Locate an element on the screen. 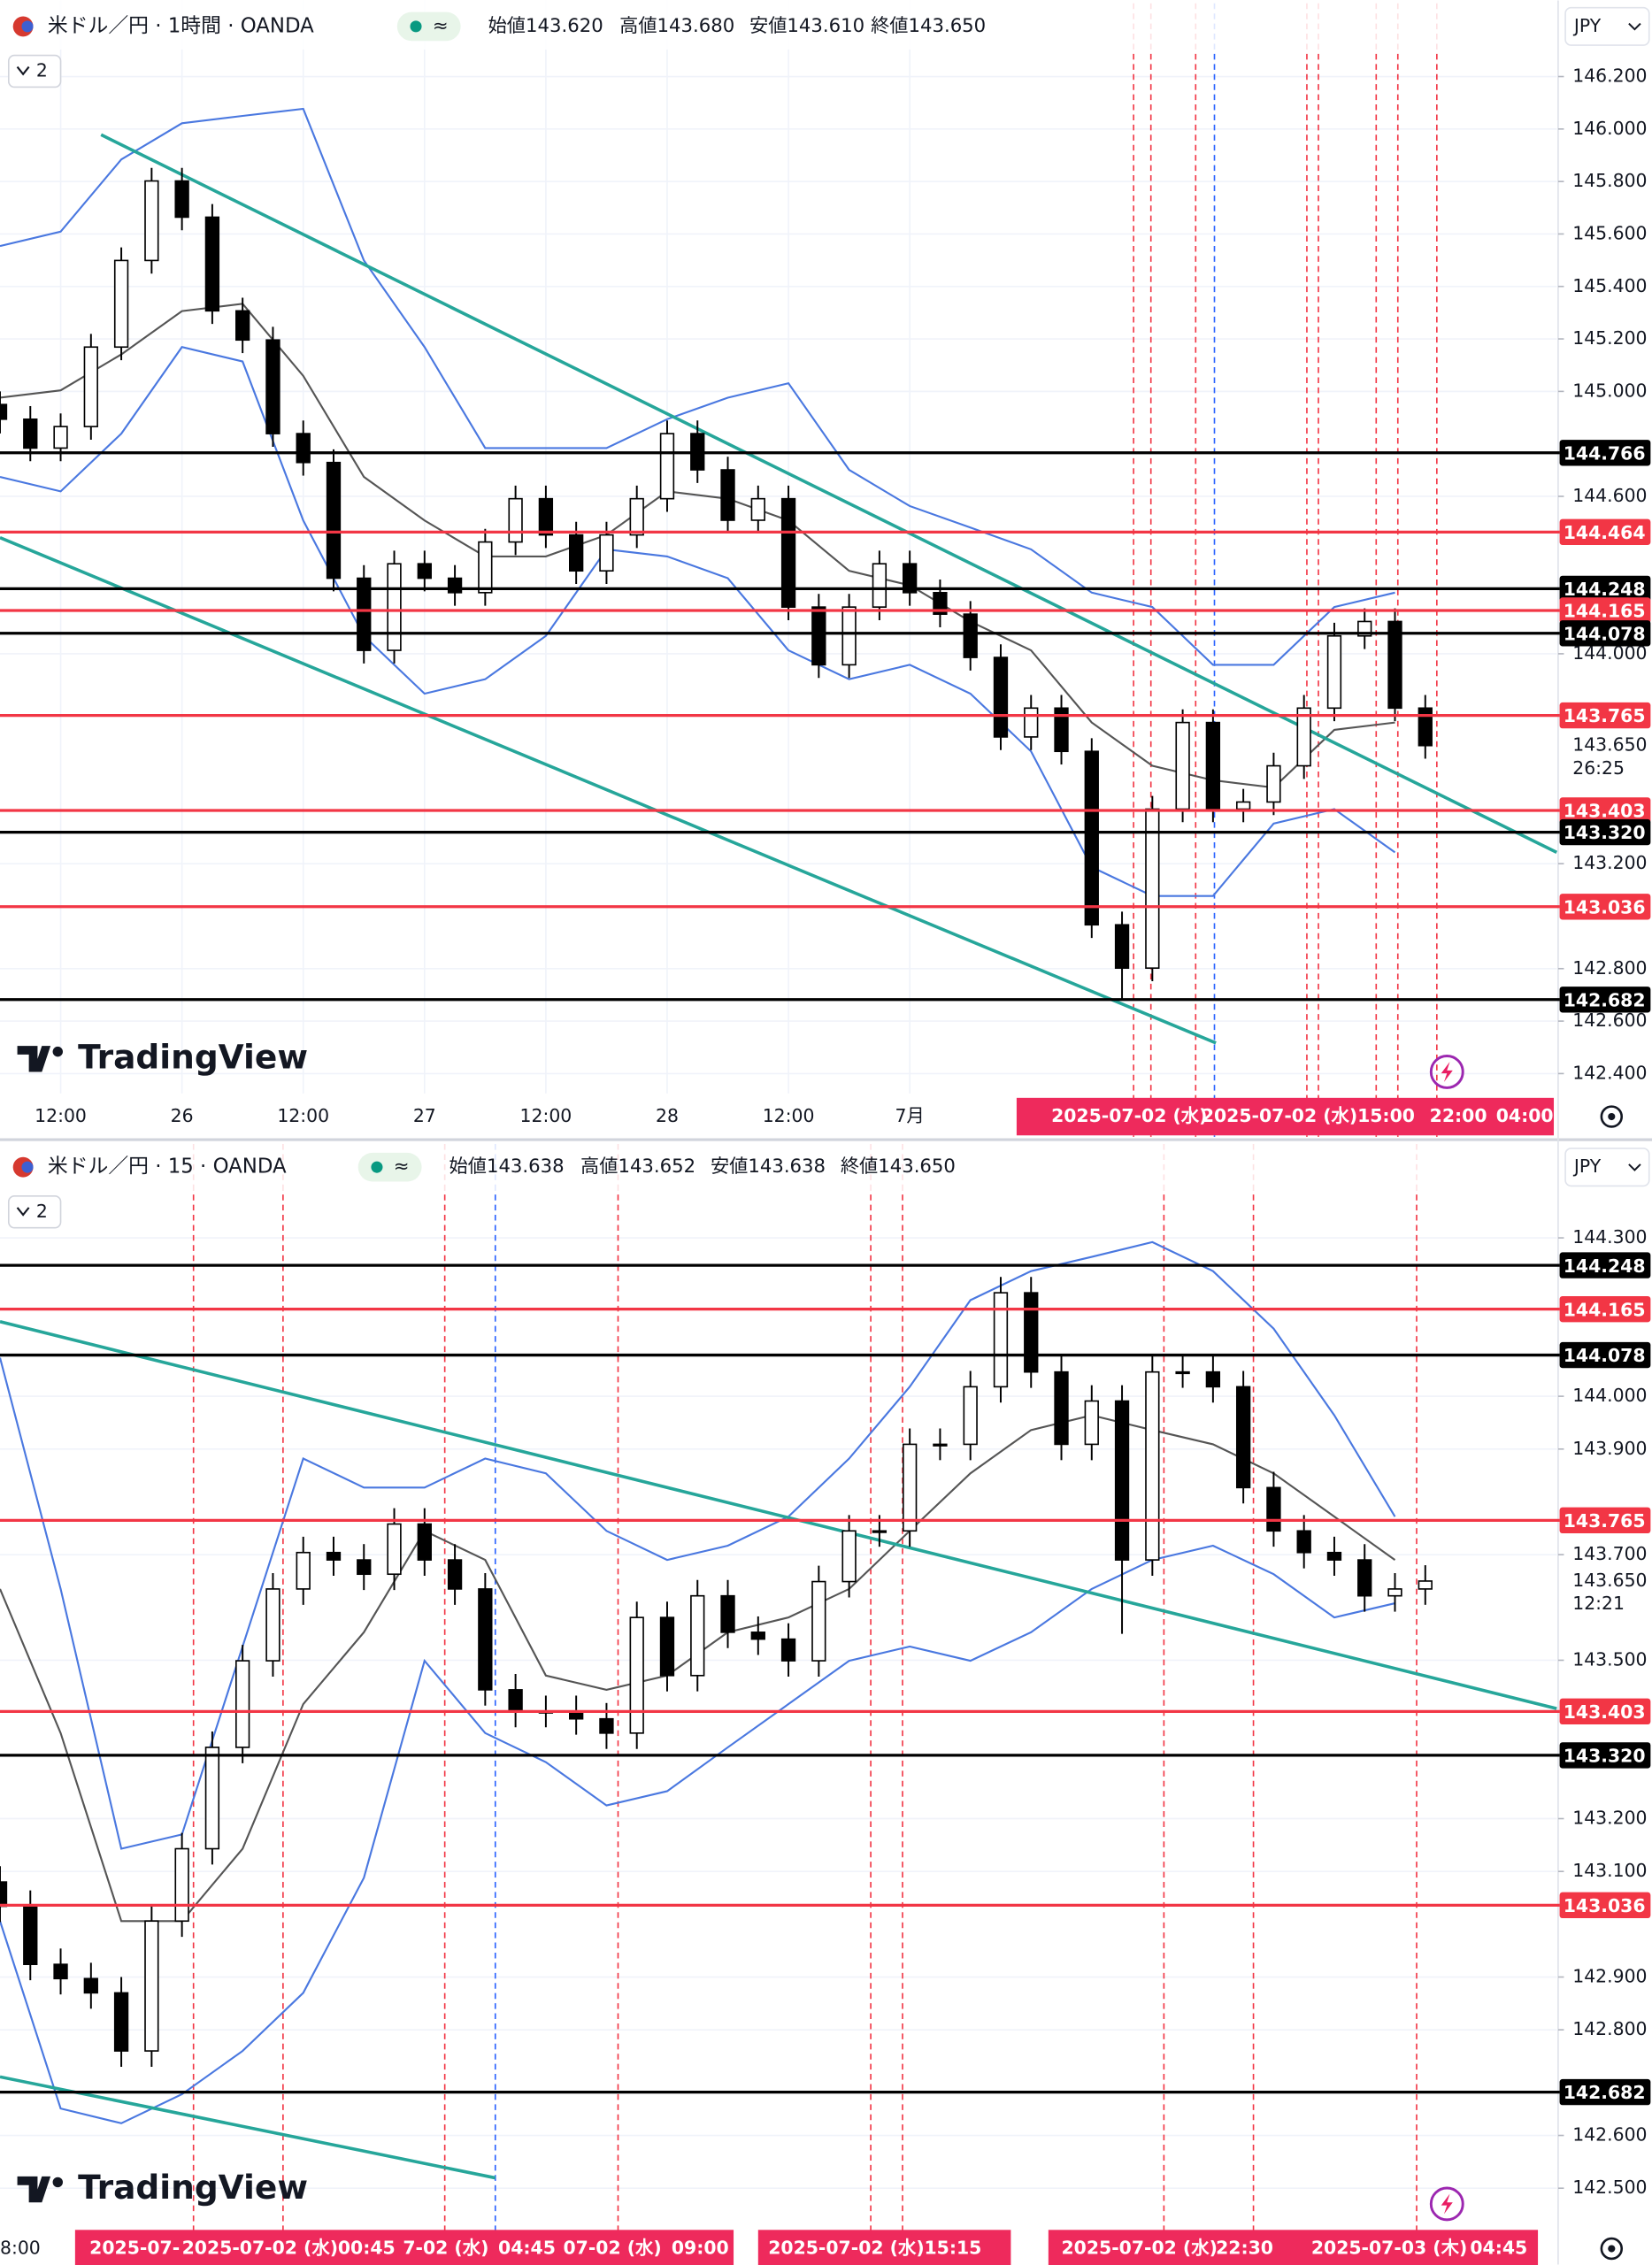 Image resolution: width=1652 pixels, height=2265 pixels. ohlc-value: 安値143.638 is located at coordinates (768, 1167).